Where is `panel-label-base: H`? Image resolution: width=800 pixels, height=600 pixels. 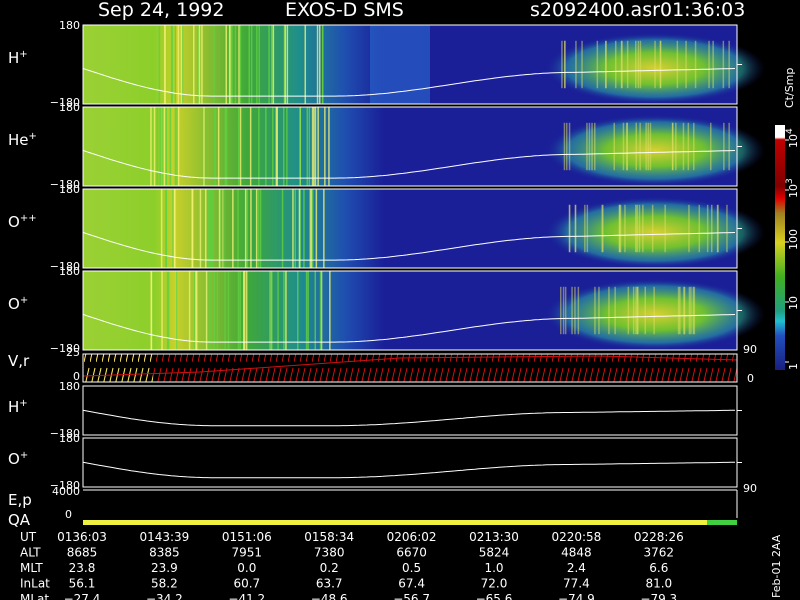
panel-label-base: H is located at coordinates (13, 407).